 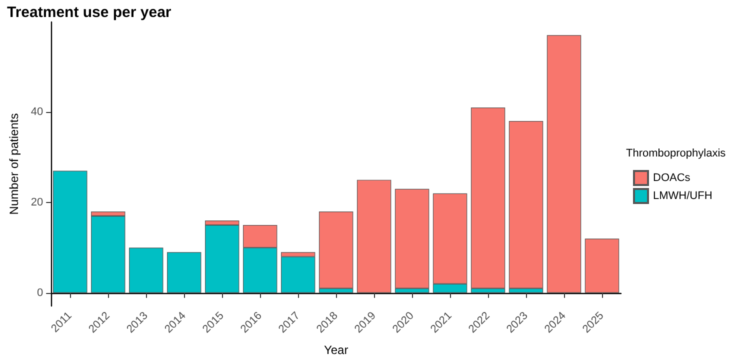 What do you see at coordinates (336, 350) in the screenshot?
I see `x-axis-title: Year` at bounding box center [336, 350].